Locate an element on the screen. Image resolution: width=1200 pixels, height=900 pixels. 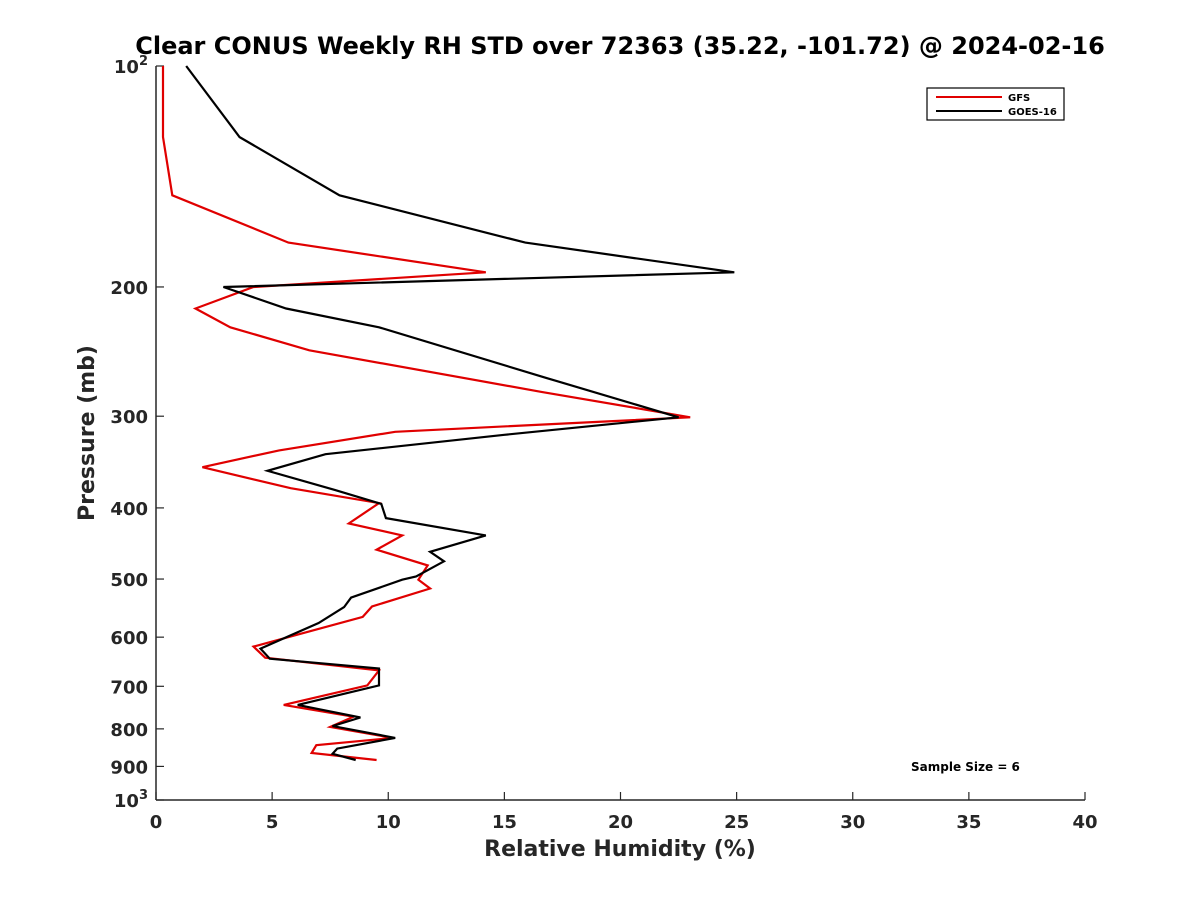
y-axis-label: Pressure (mb) is located at coordinates (87, 433).